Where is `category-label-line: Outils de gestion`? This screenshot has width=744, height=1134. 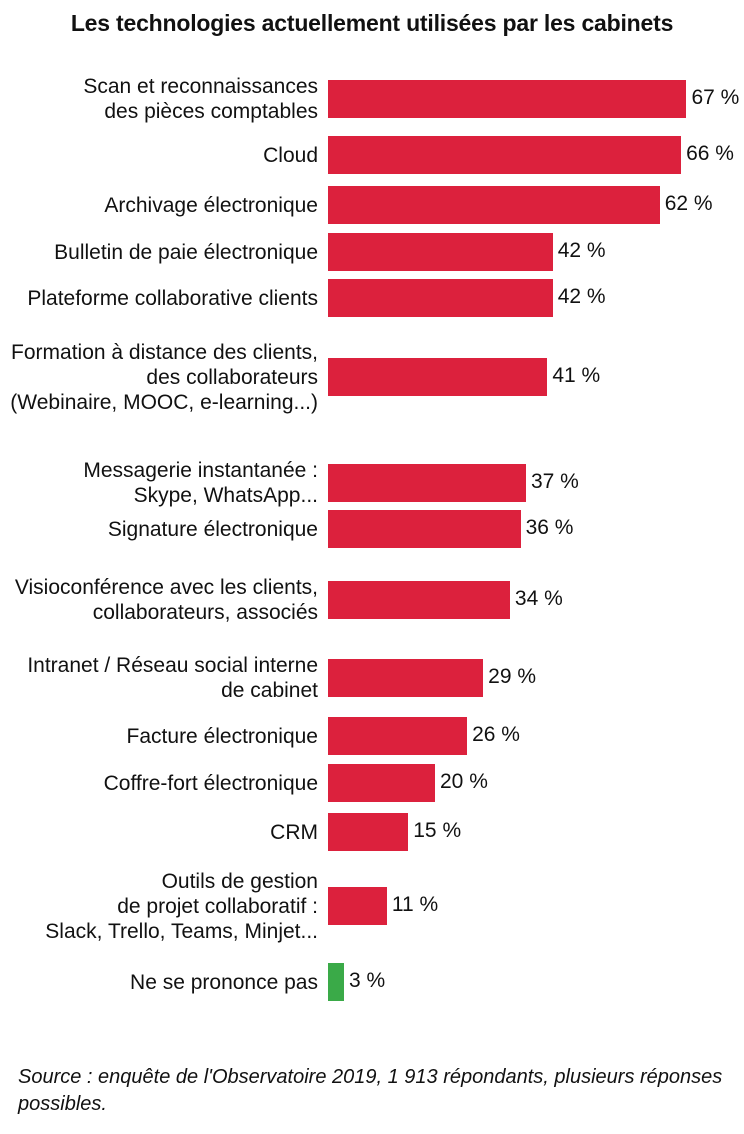
category-label-line: Outils de gestion is located at coordinates (239, 881).